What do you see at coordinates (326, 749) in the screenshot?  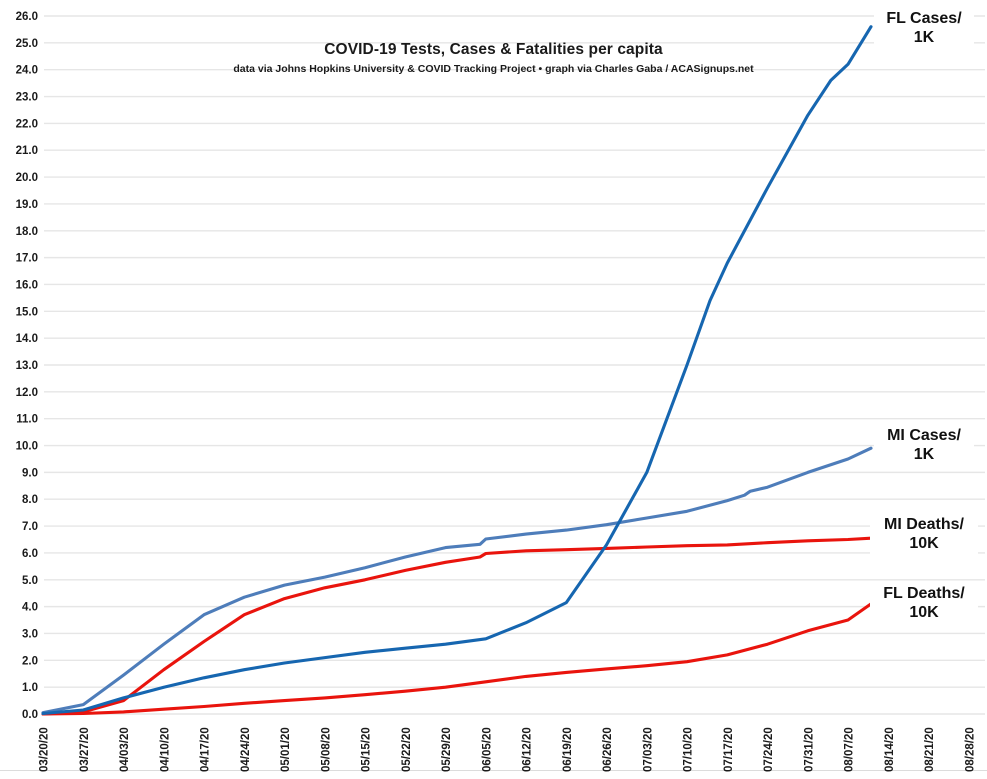 I see `x-tick-label: 05/08/20` at bounding box center [326, 749].